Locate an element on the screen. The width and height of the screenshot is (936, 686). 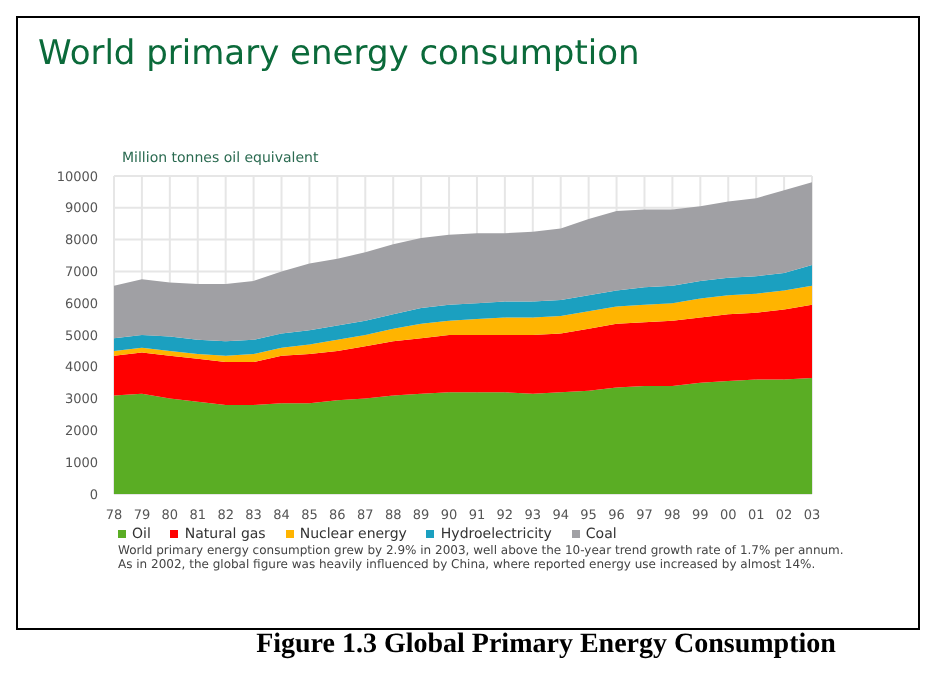
chart-title: World primary energy consumption is located at coordinates (339, 53).